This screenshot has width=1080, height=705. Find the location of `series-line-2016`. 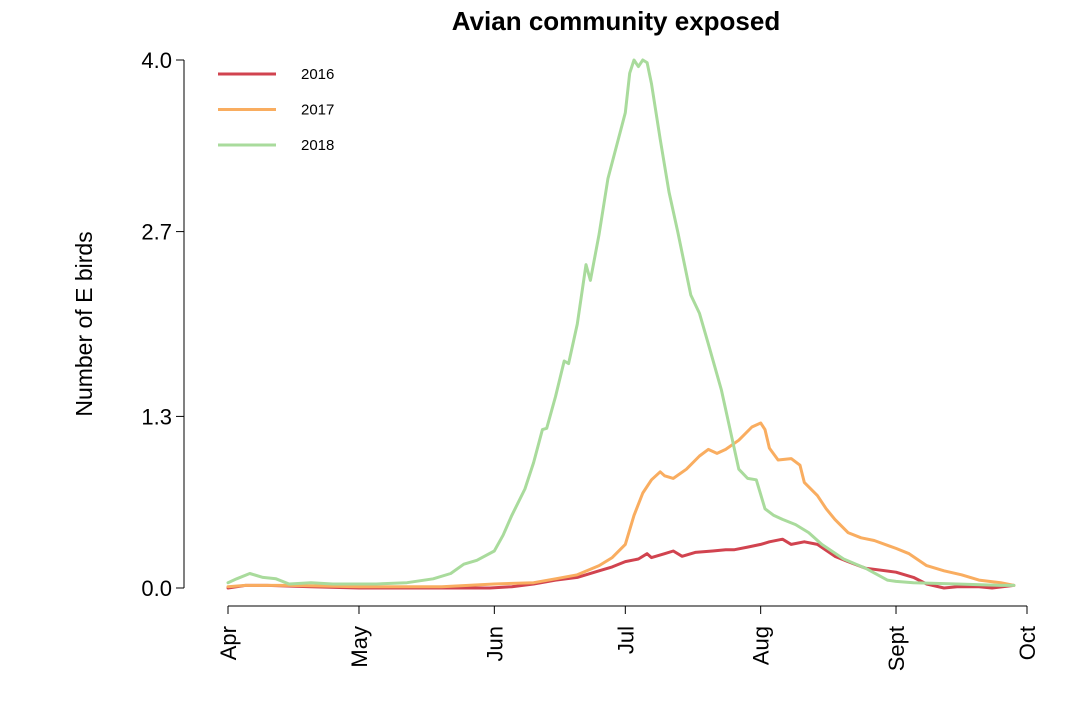

series-line-2016 is located at coordinates (621, 563).